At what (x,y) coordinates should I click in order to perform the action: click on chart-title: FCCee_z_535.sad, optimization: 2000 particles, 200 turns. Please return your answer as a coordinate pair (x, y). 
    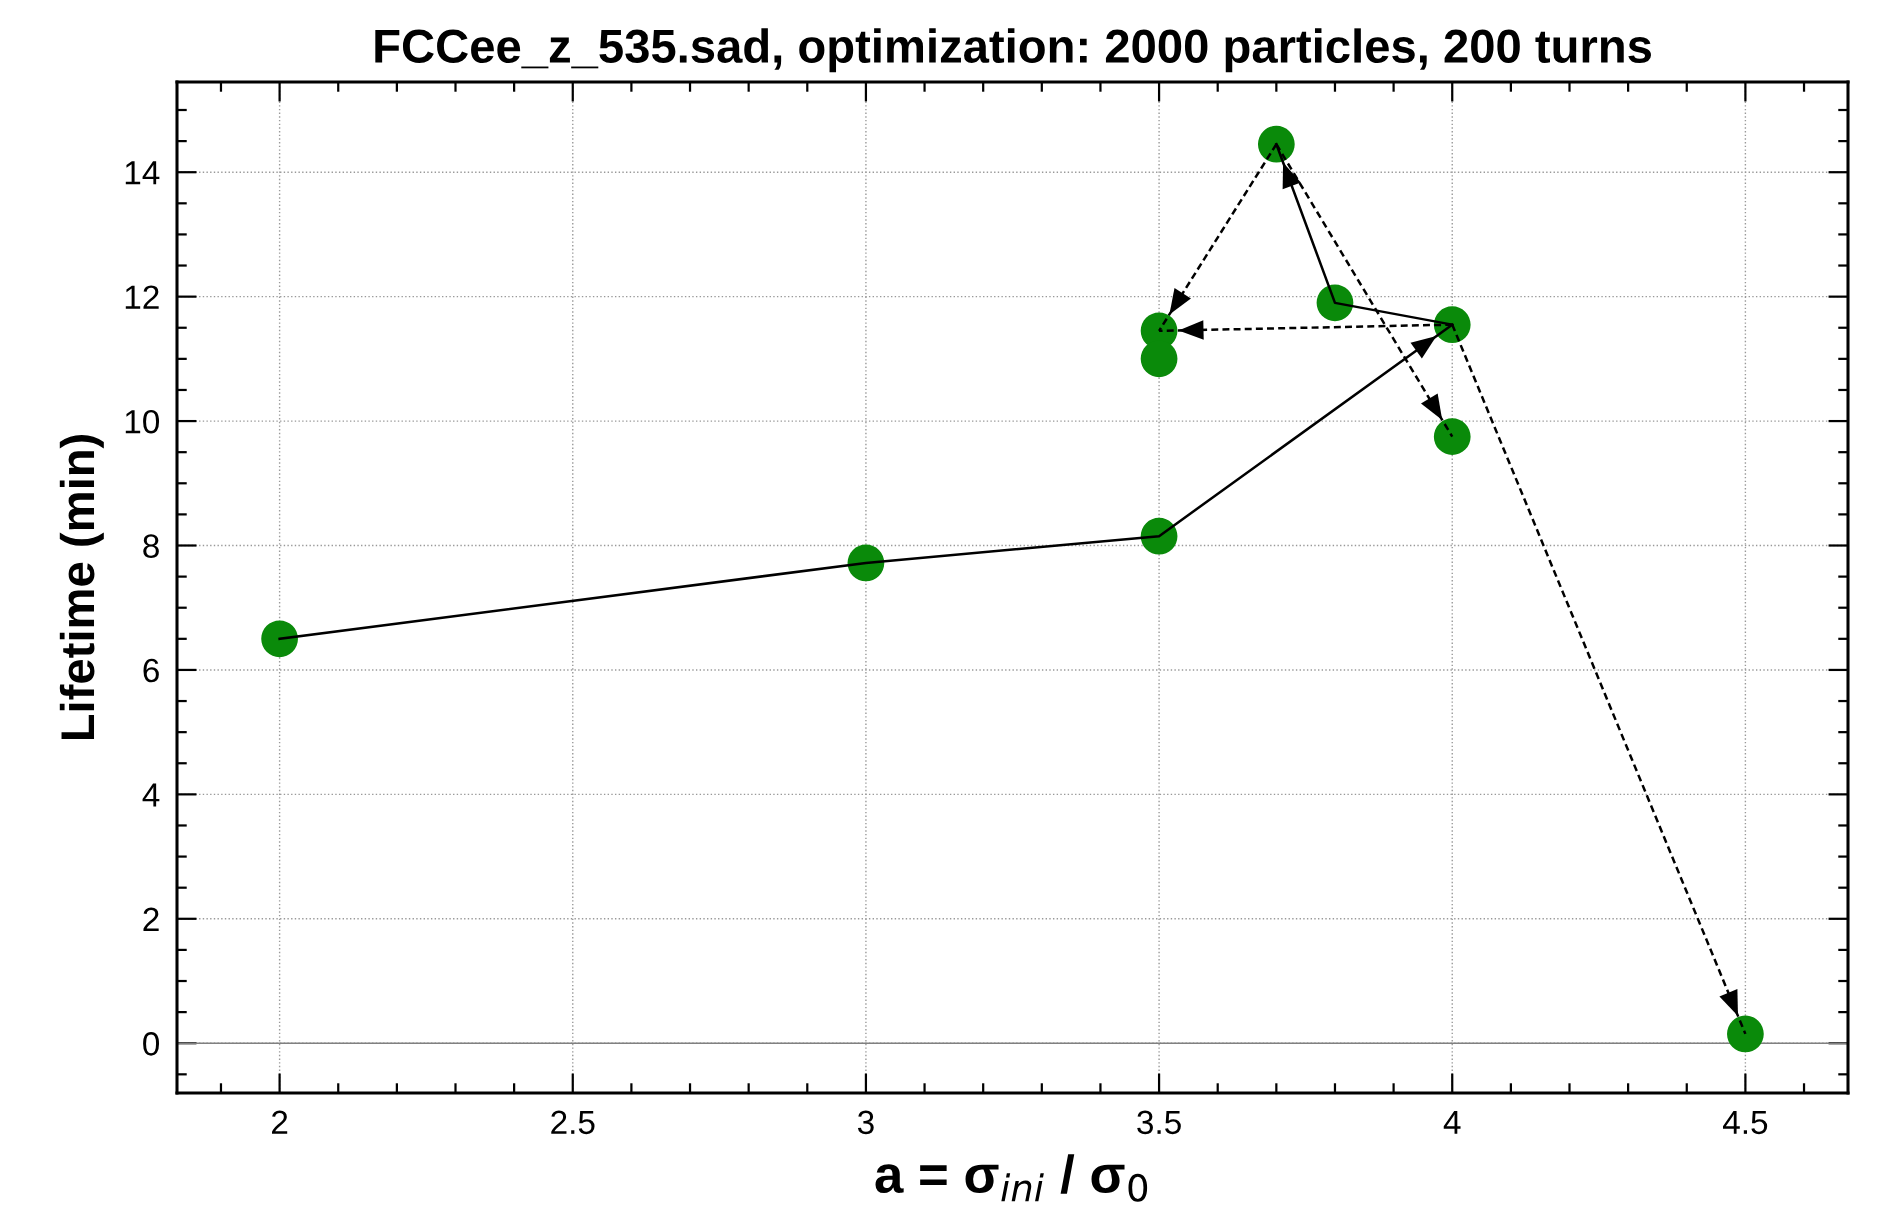
    Looking at the image, I should click on (1013, 50).